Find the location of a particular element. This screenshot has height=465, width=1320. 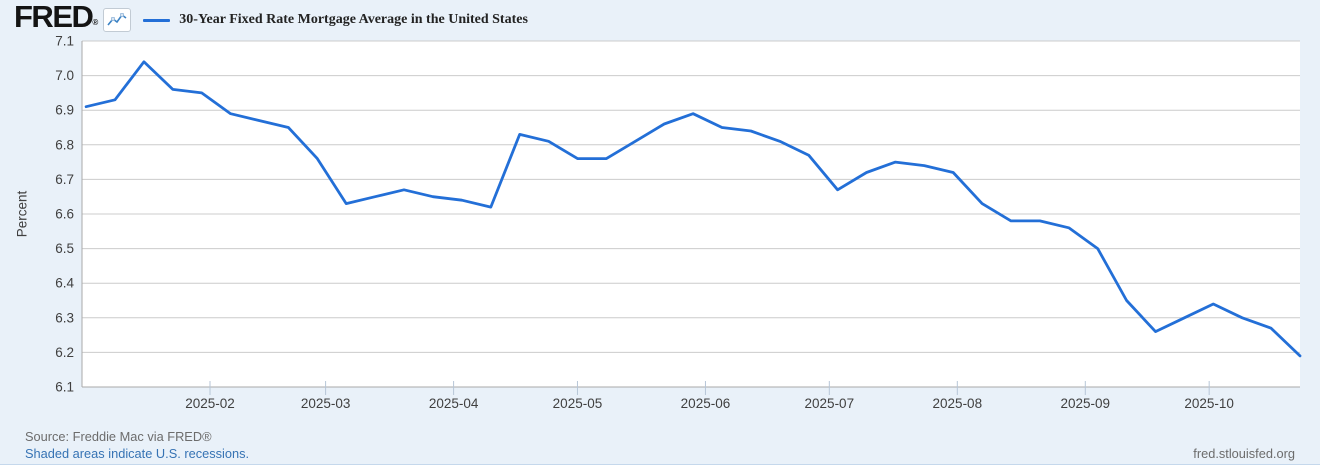

y-tick-label: 6.9 is located at coordinates (64, 110).